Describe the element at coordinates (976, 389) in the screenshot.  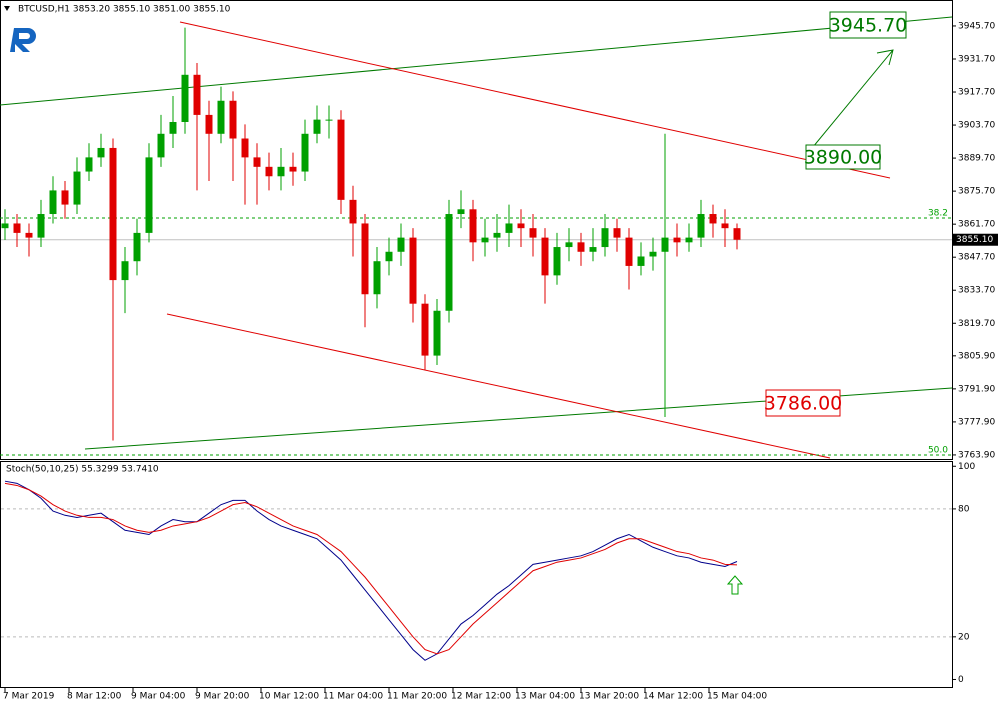
I see `y-tick-label: 3791.90` at that location.